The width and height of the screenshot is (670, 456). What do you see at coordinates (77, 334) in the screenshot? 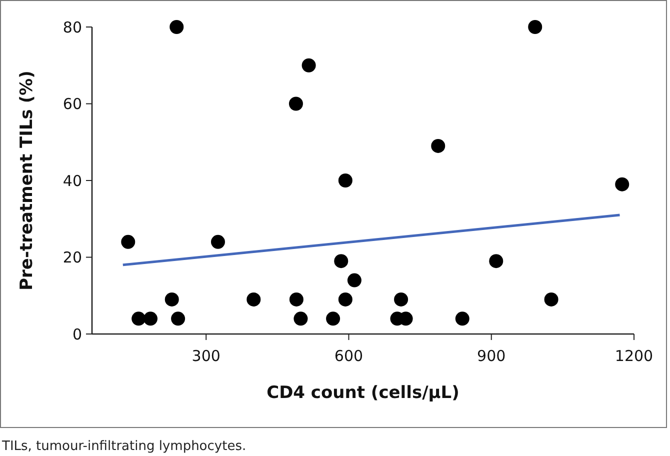
I see `y-tick-label: 0` at bounding box center [77, 334].